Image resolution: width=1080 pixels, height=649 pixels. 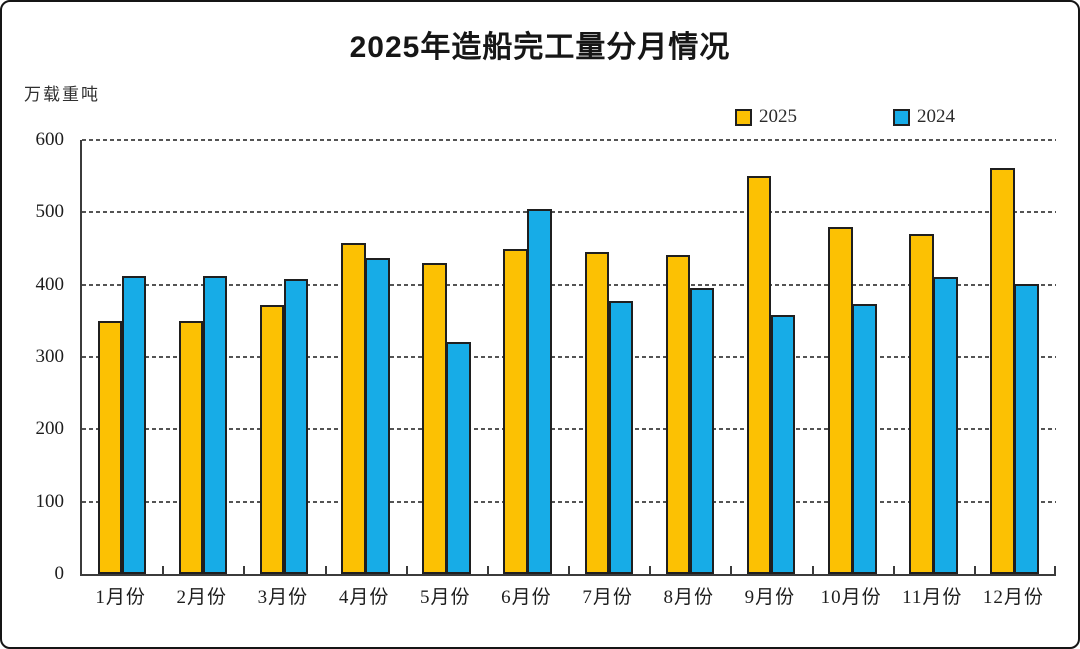 What do you see at coordinates (50, 429) in the screenshot?
I see `y-tick-label-200: 200` at bounding box center [50, 429].